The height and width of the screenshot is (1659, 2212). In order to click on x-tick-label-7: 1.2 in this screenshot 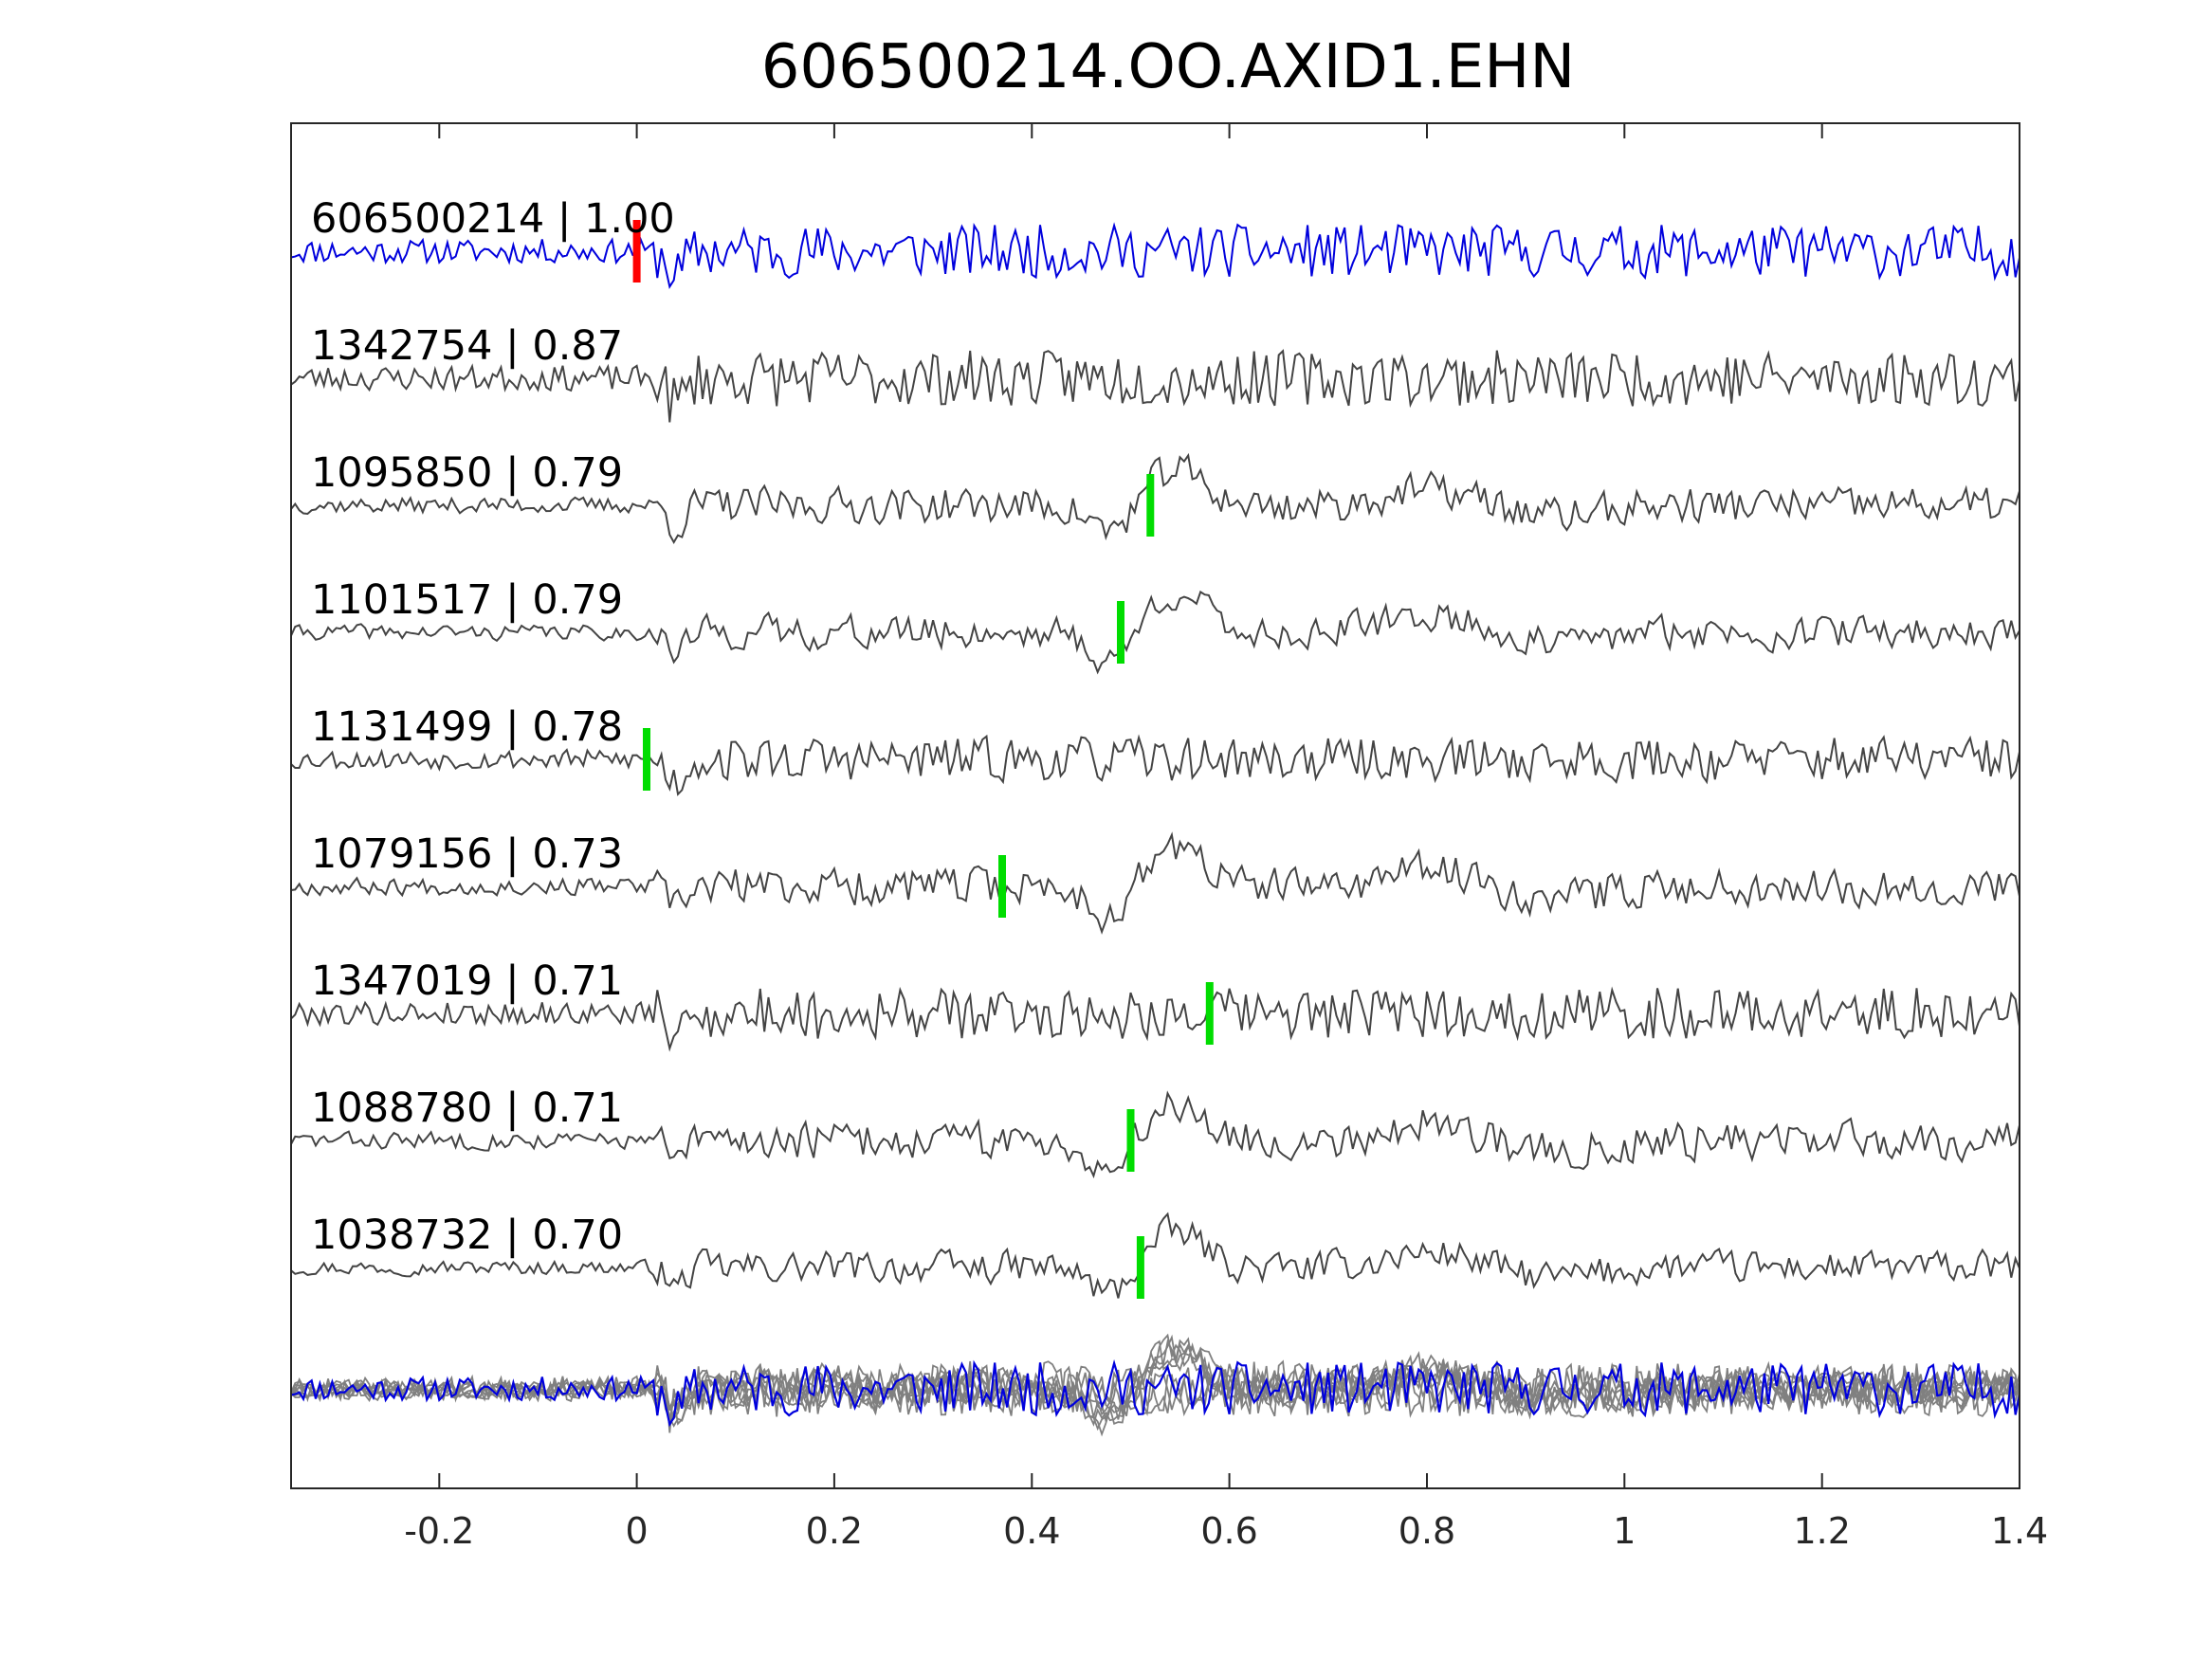, I will do `click(1821, 1531)`.